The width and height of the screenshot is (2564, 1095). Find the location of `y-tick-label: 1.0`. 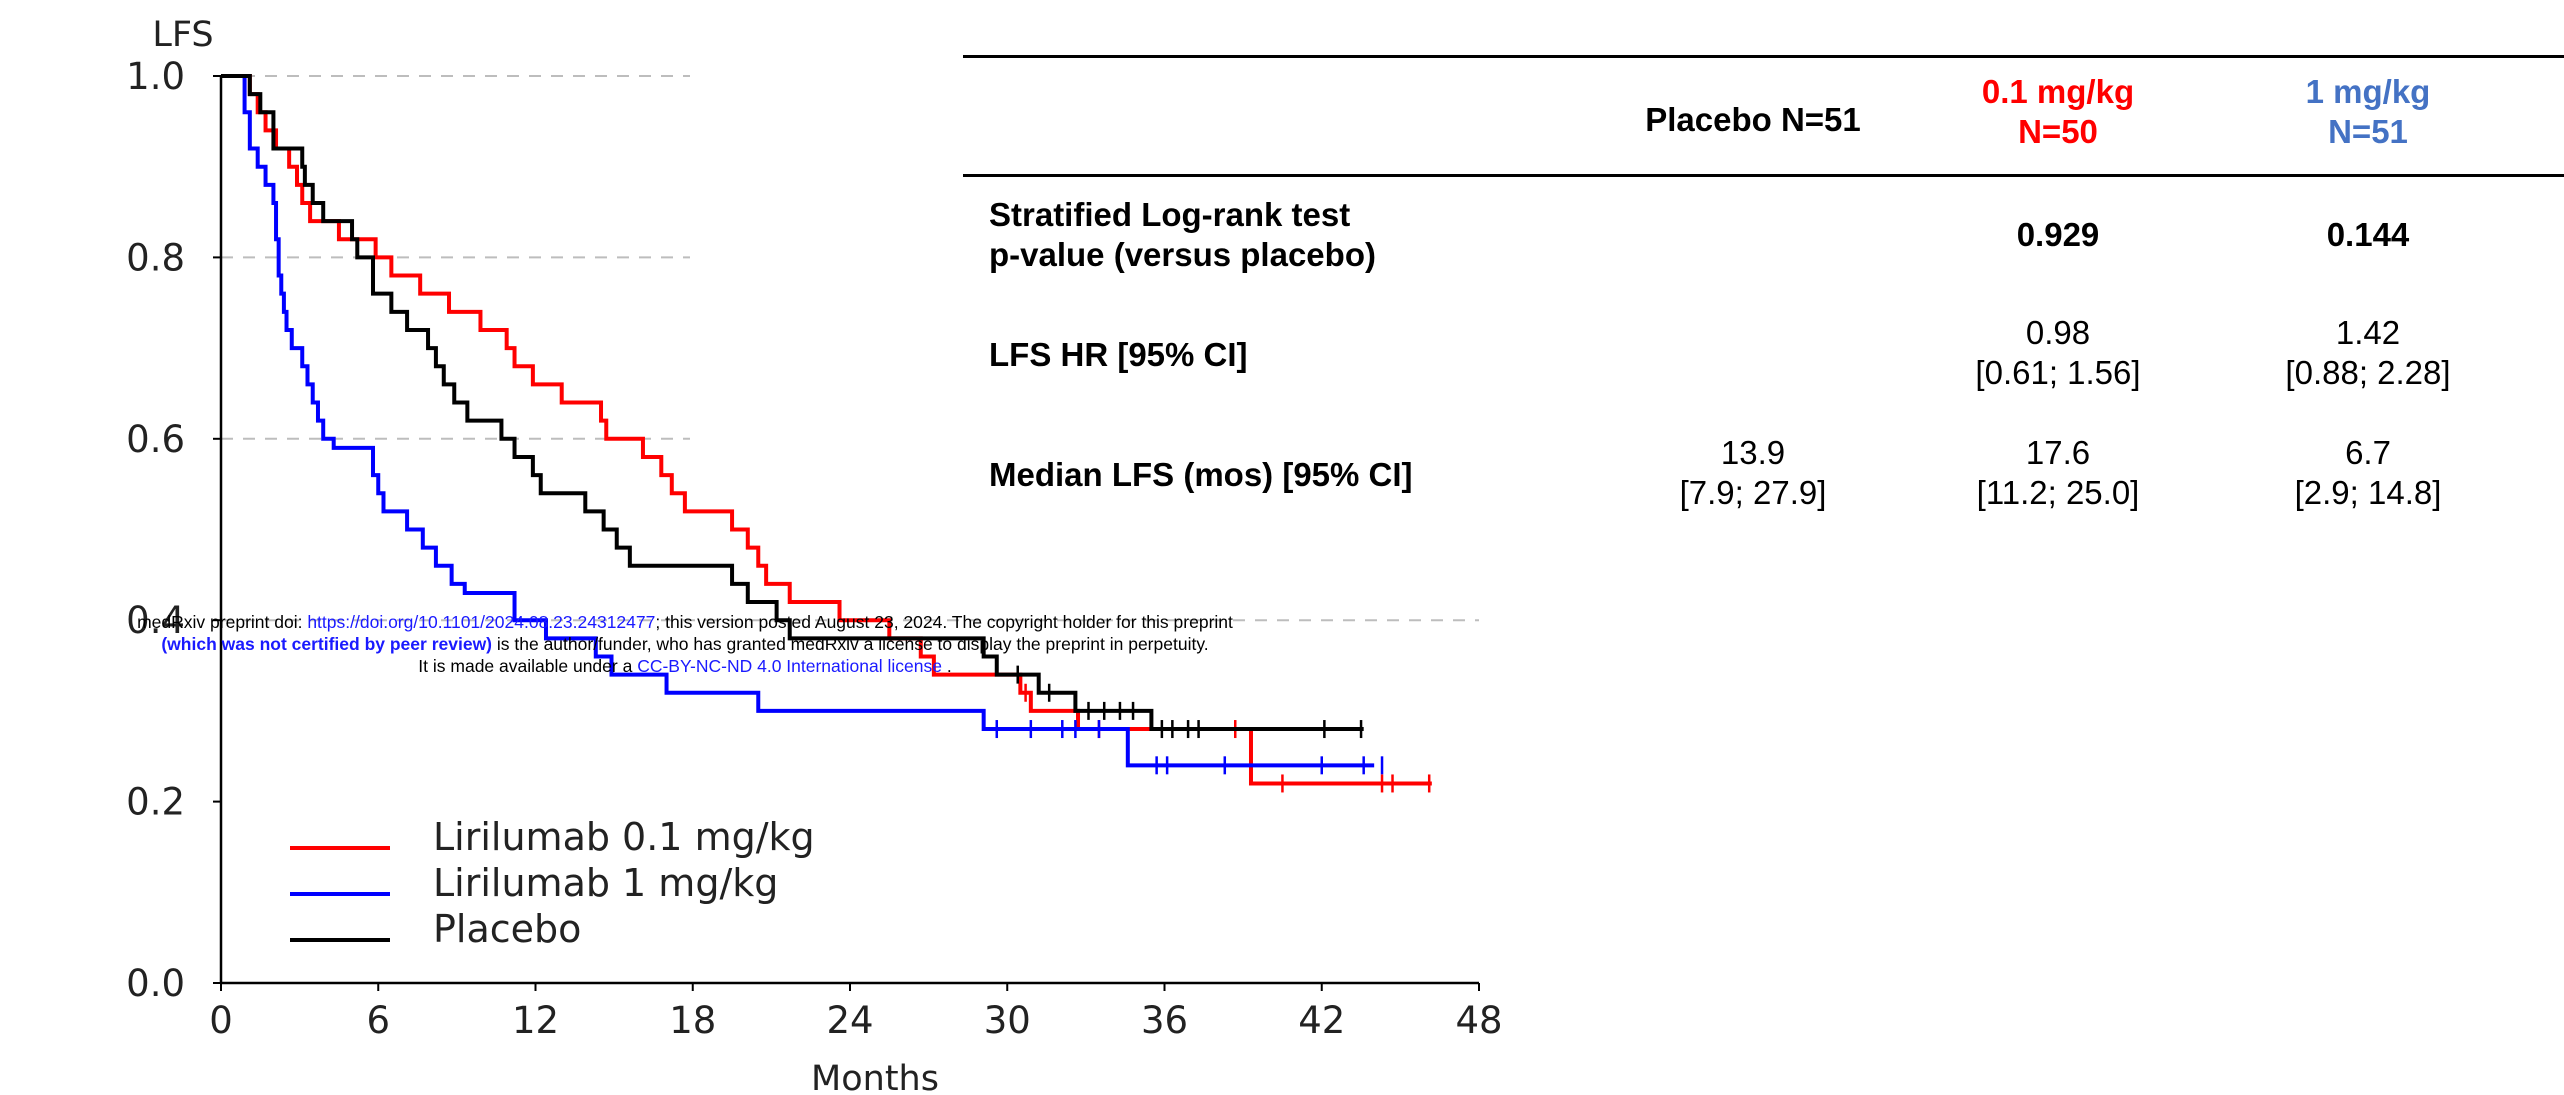

y-tick-label: 1.0 is located at coordinates (155, 76).